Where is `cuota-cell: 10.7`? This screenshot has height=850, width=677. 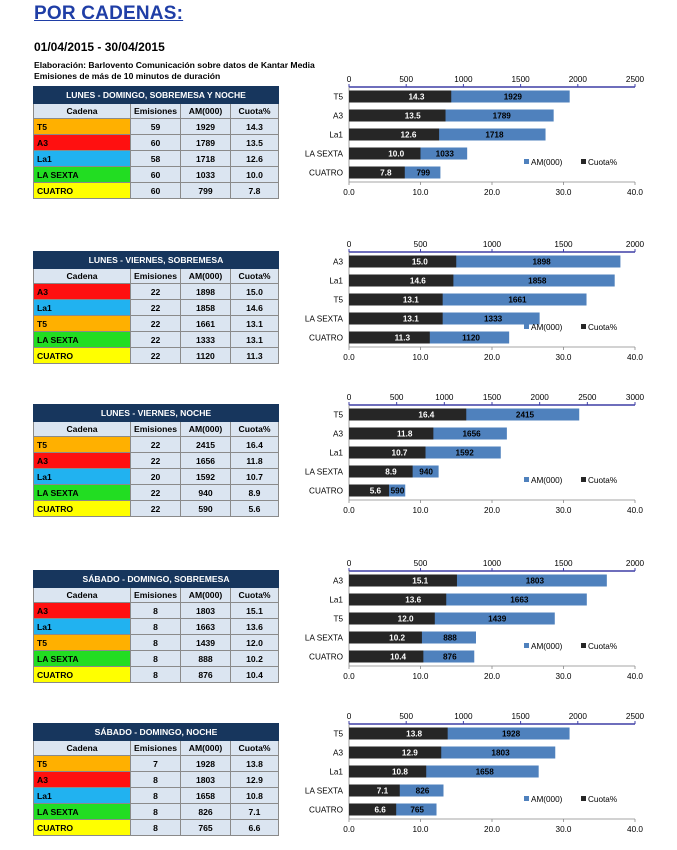
cuota-cell: 10.7 is located at coordinates (254, 476).